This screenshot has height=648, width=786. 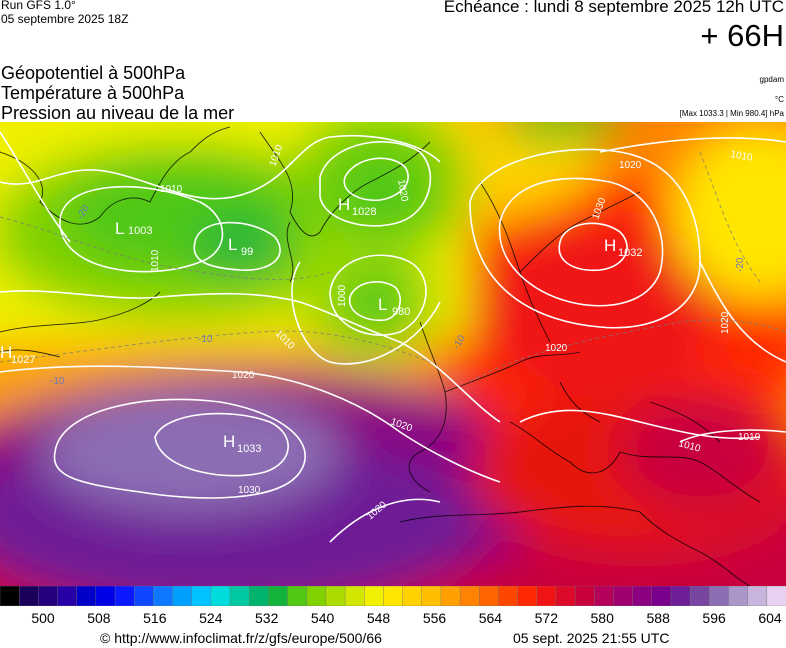 I want to click on pressure-center-value: 99, so click(x=247, y=252).